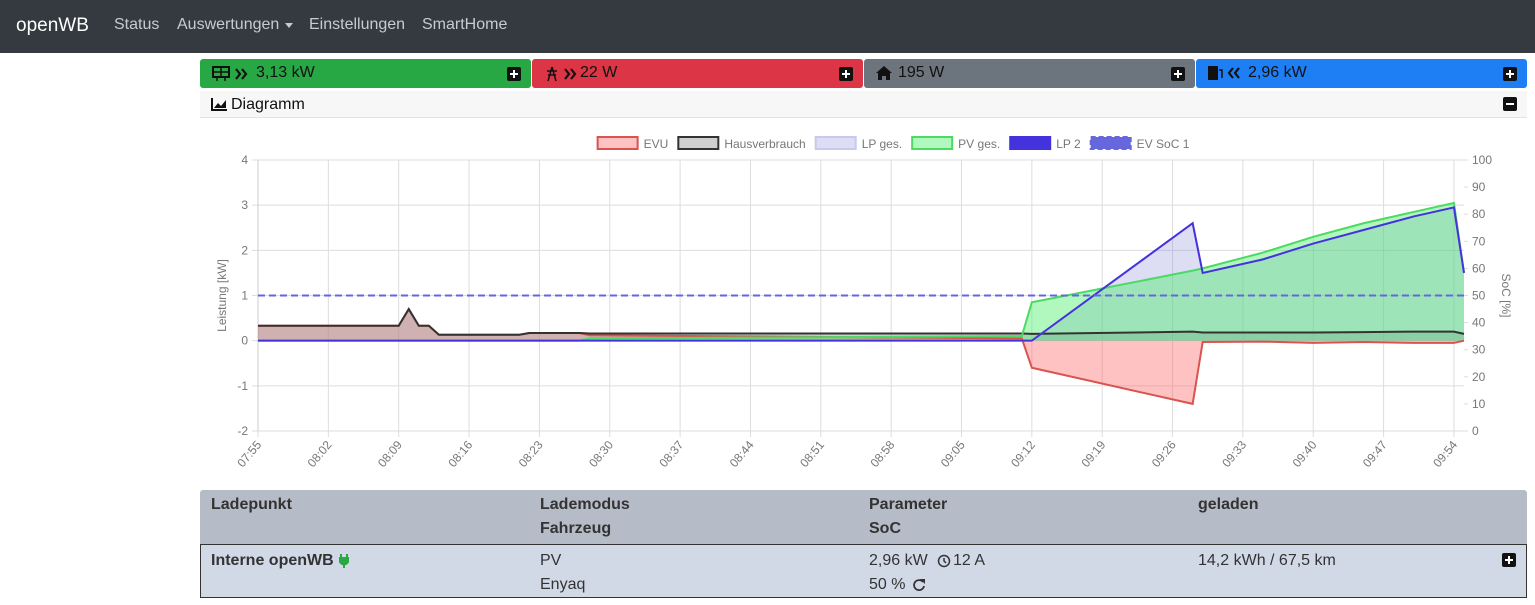 This screenshot has width=1535, height=605. What do you see at coordinates (244, 296) in the screenshot?
I see `y-tick-label: 1` at bounding box center [244, 296].